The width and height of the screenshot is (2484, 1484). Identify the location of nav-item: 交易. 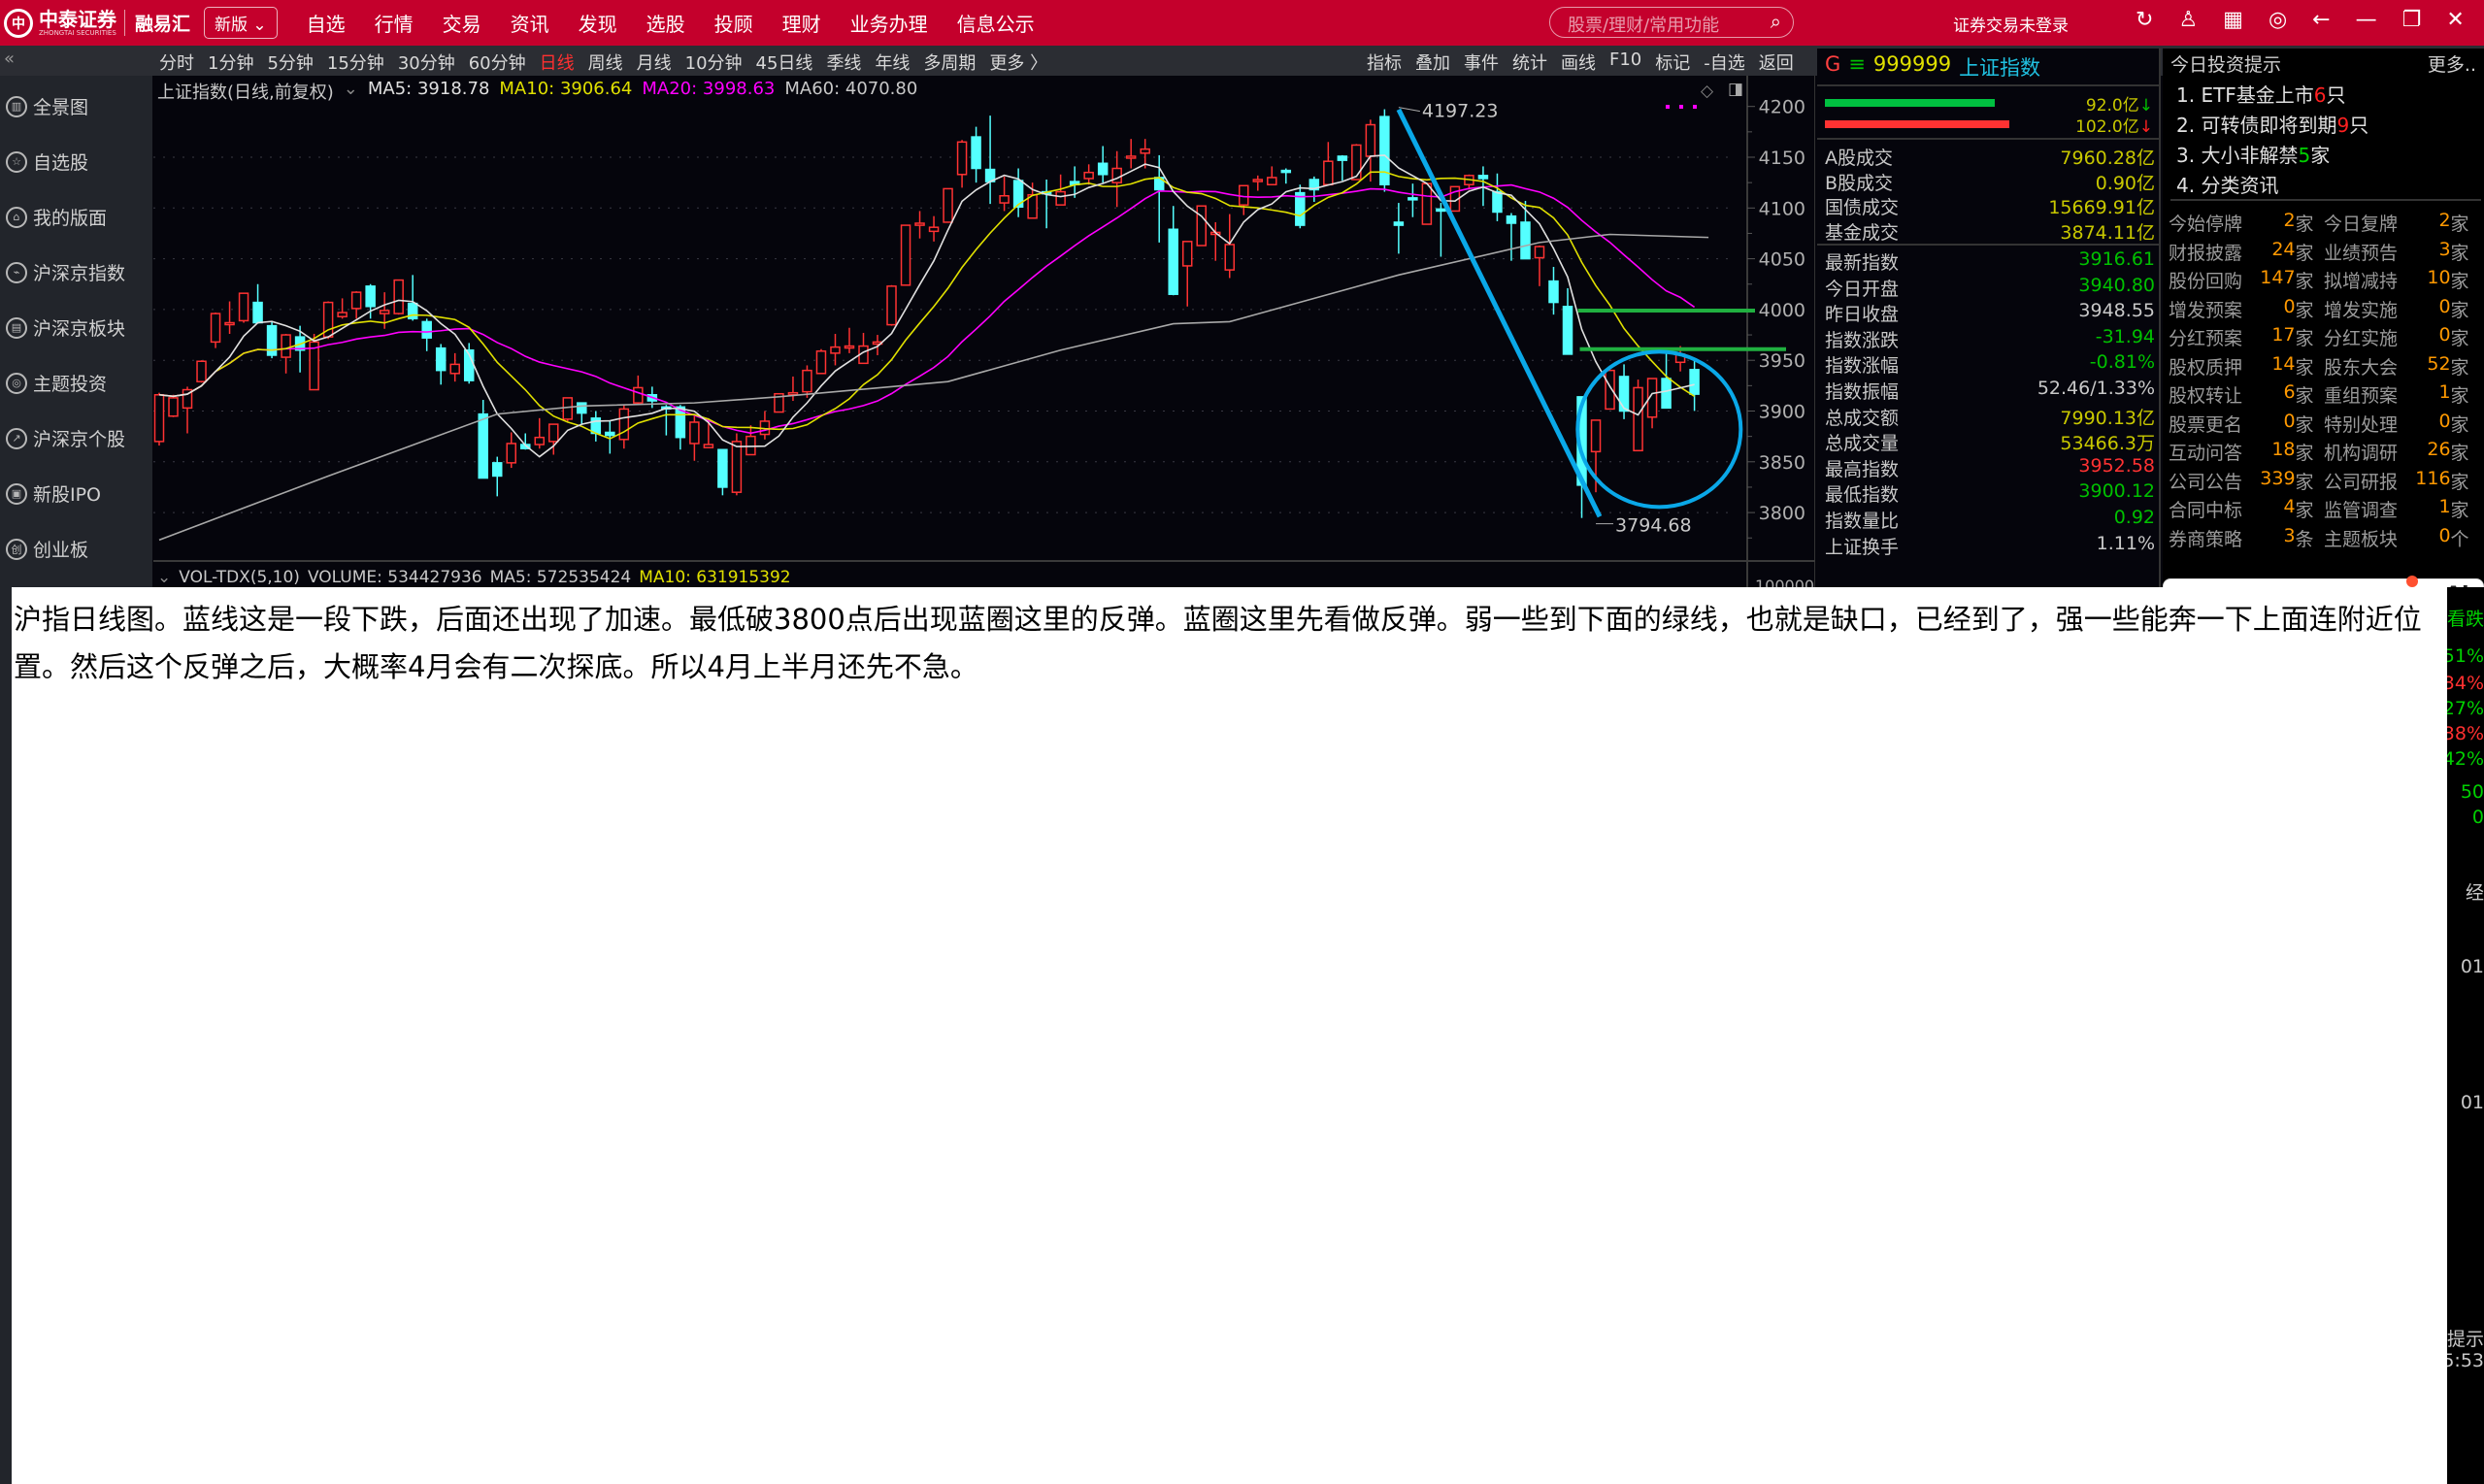
(461, 24).